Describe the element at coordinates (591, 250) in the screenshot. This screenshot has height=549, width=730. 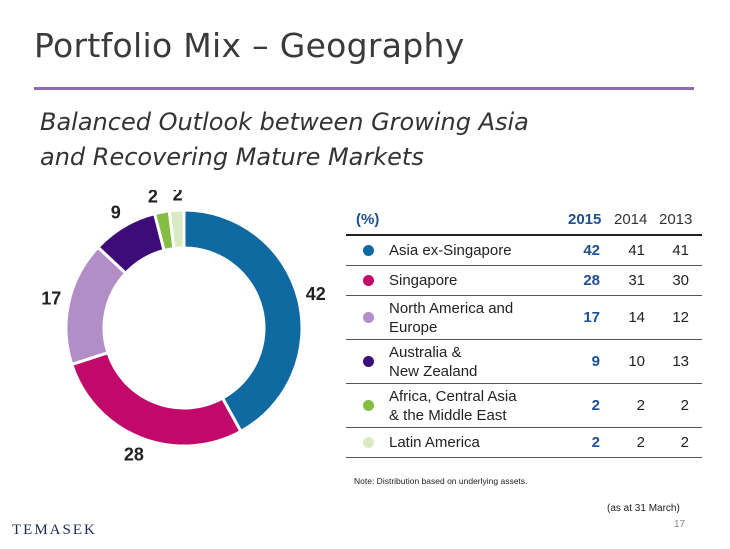
I see `value-2015: 42` at that location.